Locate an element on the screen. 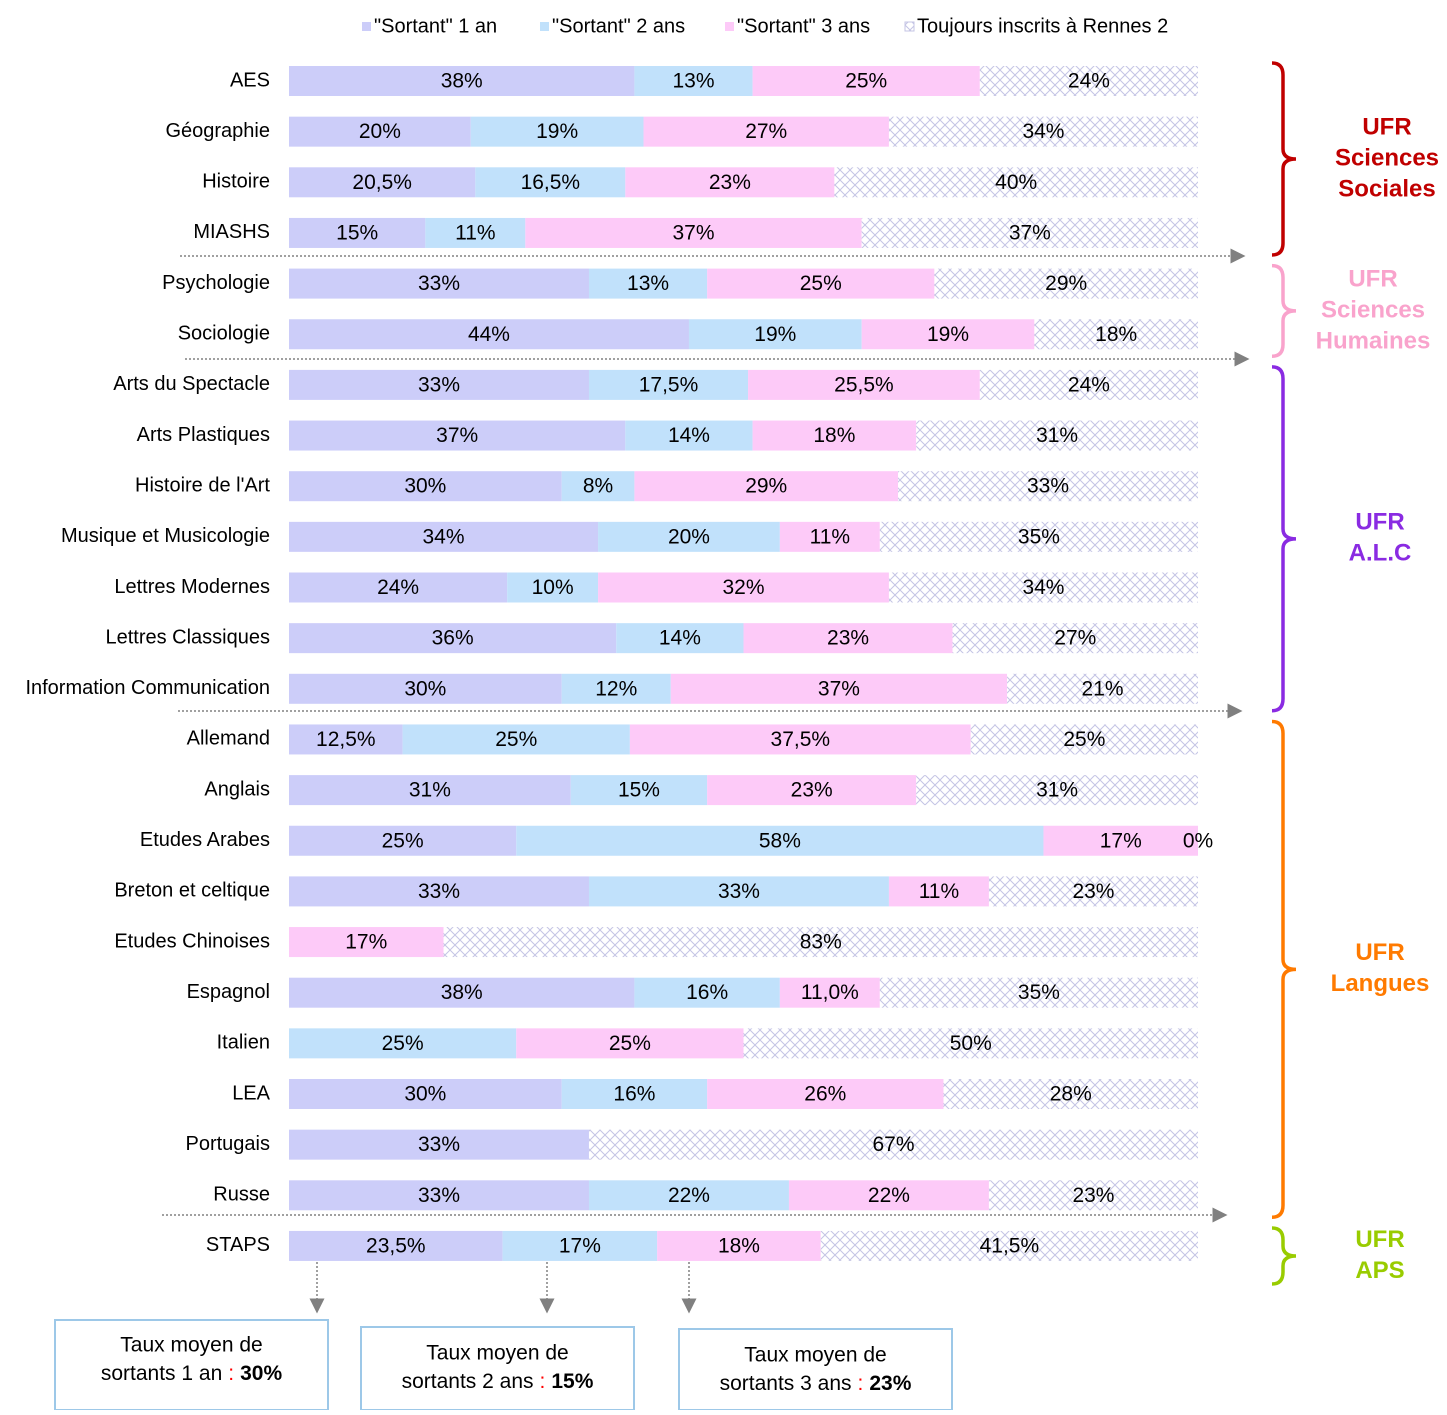 The height and width of the screenshot is (1415, 1447). legend-label: "Sortant" 2 ans is located at coordinates (618, 26).